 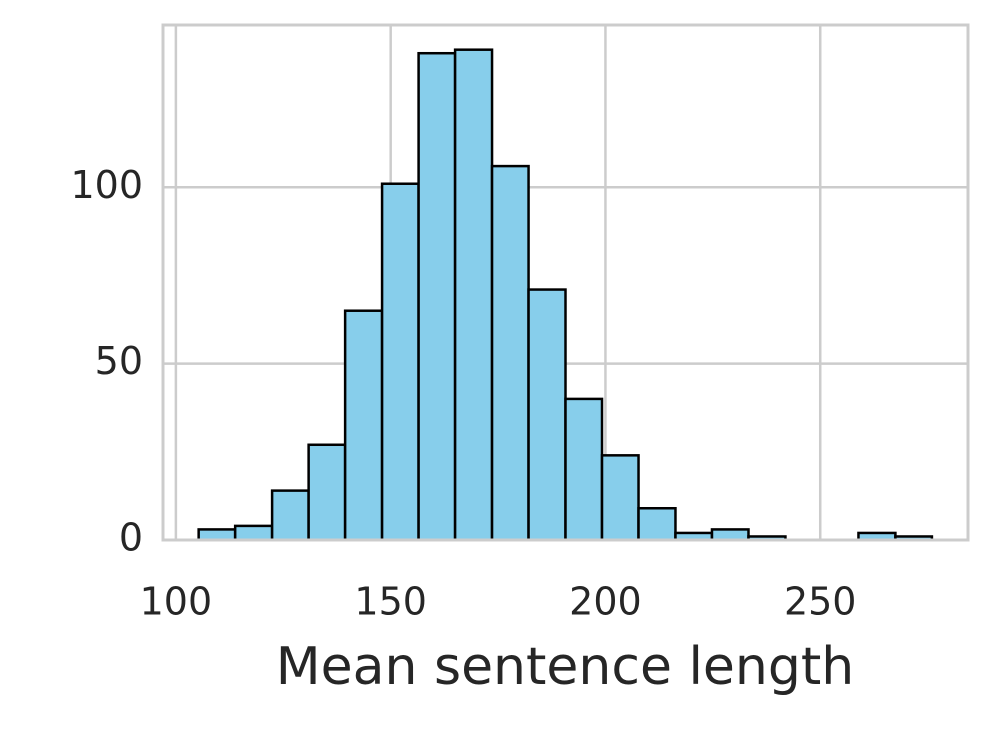 What do you see at coordinates (390, 602) in the screenshot?
I see `x-tick-label: 150` at bounding box center [390, 602].